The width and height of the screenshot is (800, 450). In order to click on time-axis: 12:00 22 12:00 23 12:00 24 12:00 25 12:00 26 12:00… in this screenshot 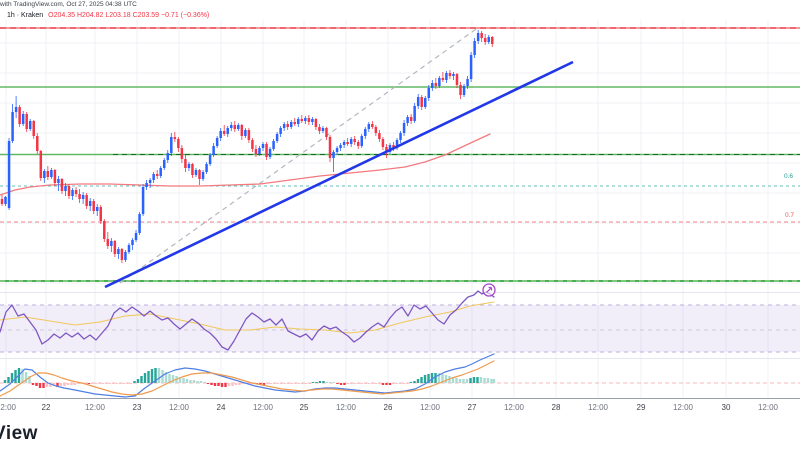, I will do `click(400, 408)`.